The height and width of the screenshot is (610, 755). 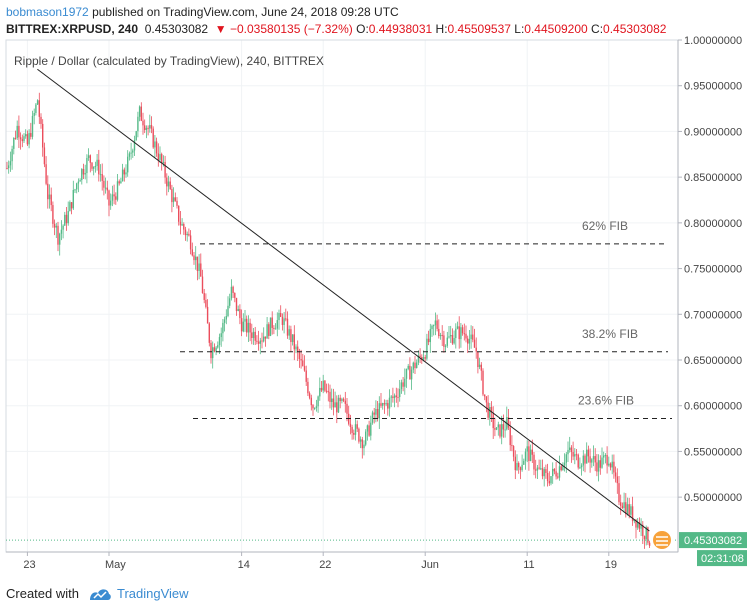 I want to click on symbol-label: BITTREX:XRPUSD, 240, so click(x=72, y=29).